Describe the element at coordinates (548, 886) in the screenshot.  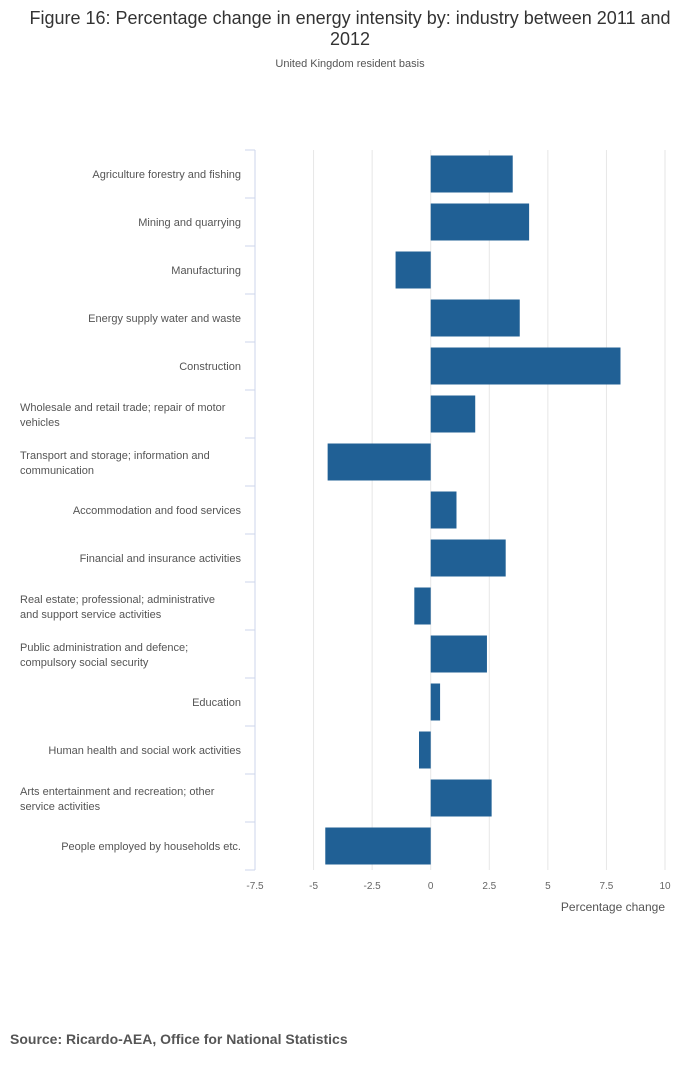
I see `x-tick-label: 5` at that location.